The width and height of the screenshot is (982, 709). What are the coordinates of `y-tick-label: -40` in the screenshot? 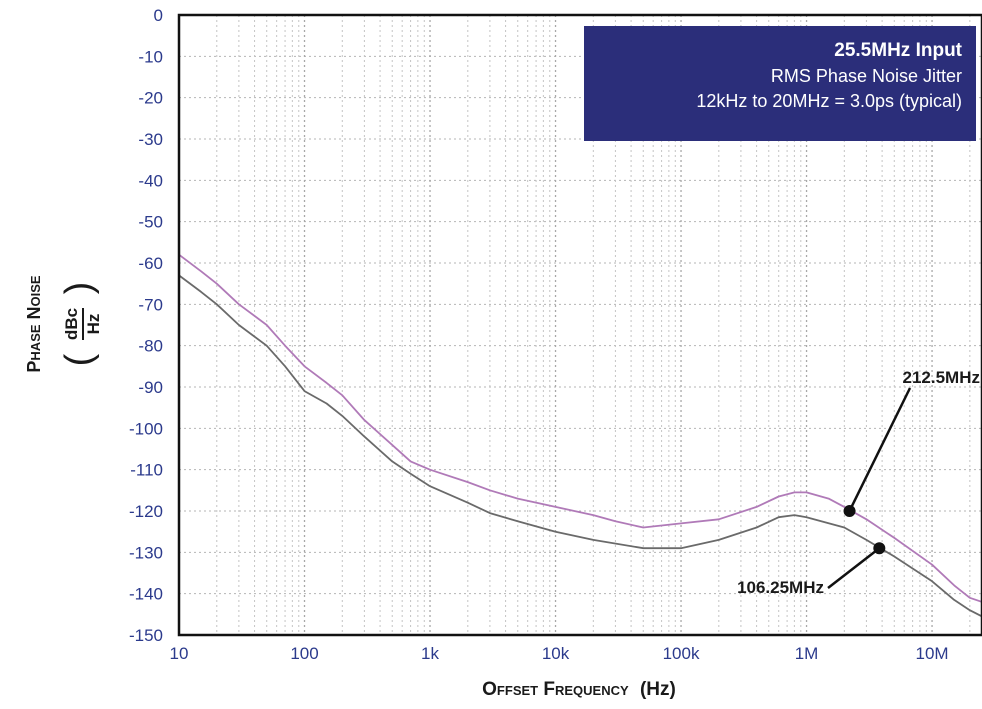 It's located at (150, 180).